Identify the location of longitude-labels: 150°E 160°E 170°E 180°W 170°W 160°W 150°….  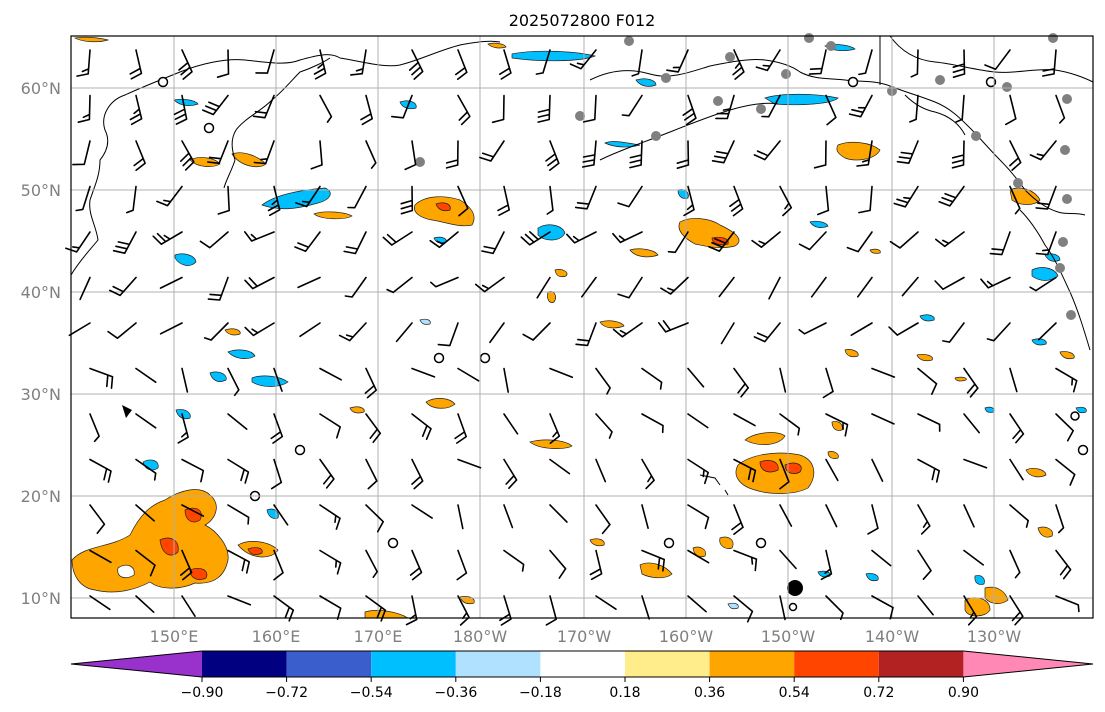
(586, 636).